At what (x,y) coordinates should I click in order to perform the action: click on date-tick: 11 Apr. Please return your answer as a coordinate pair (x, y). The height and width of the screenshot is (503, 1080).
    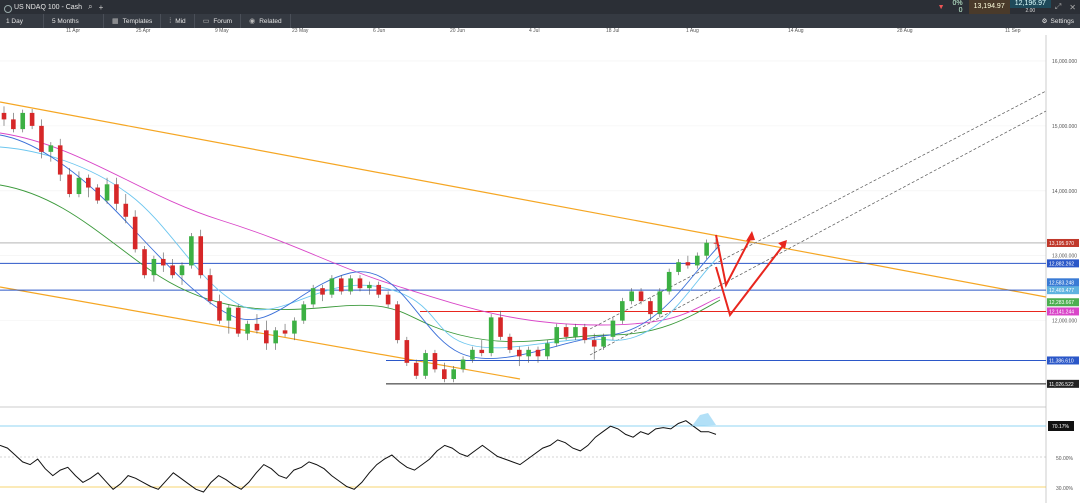
    Looking at the image, I should click on (73, 31).